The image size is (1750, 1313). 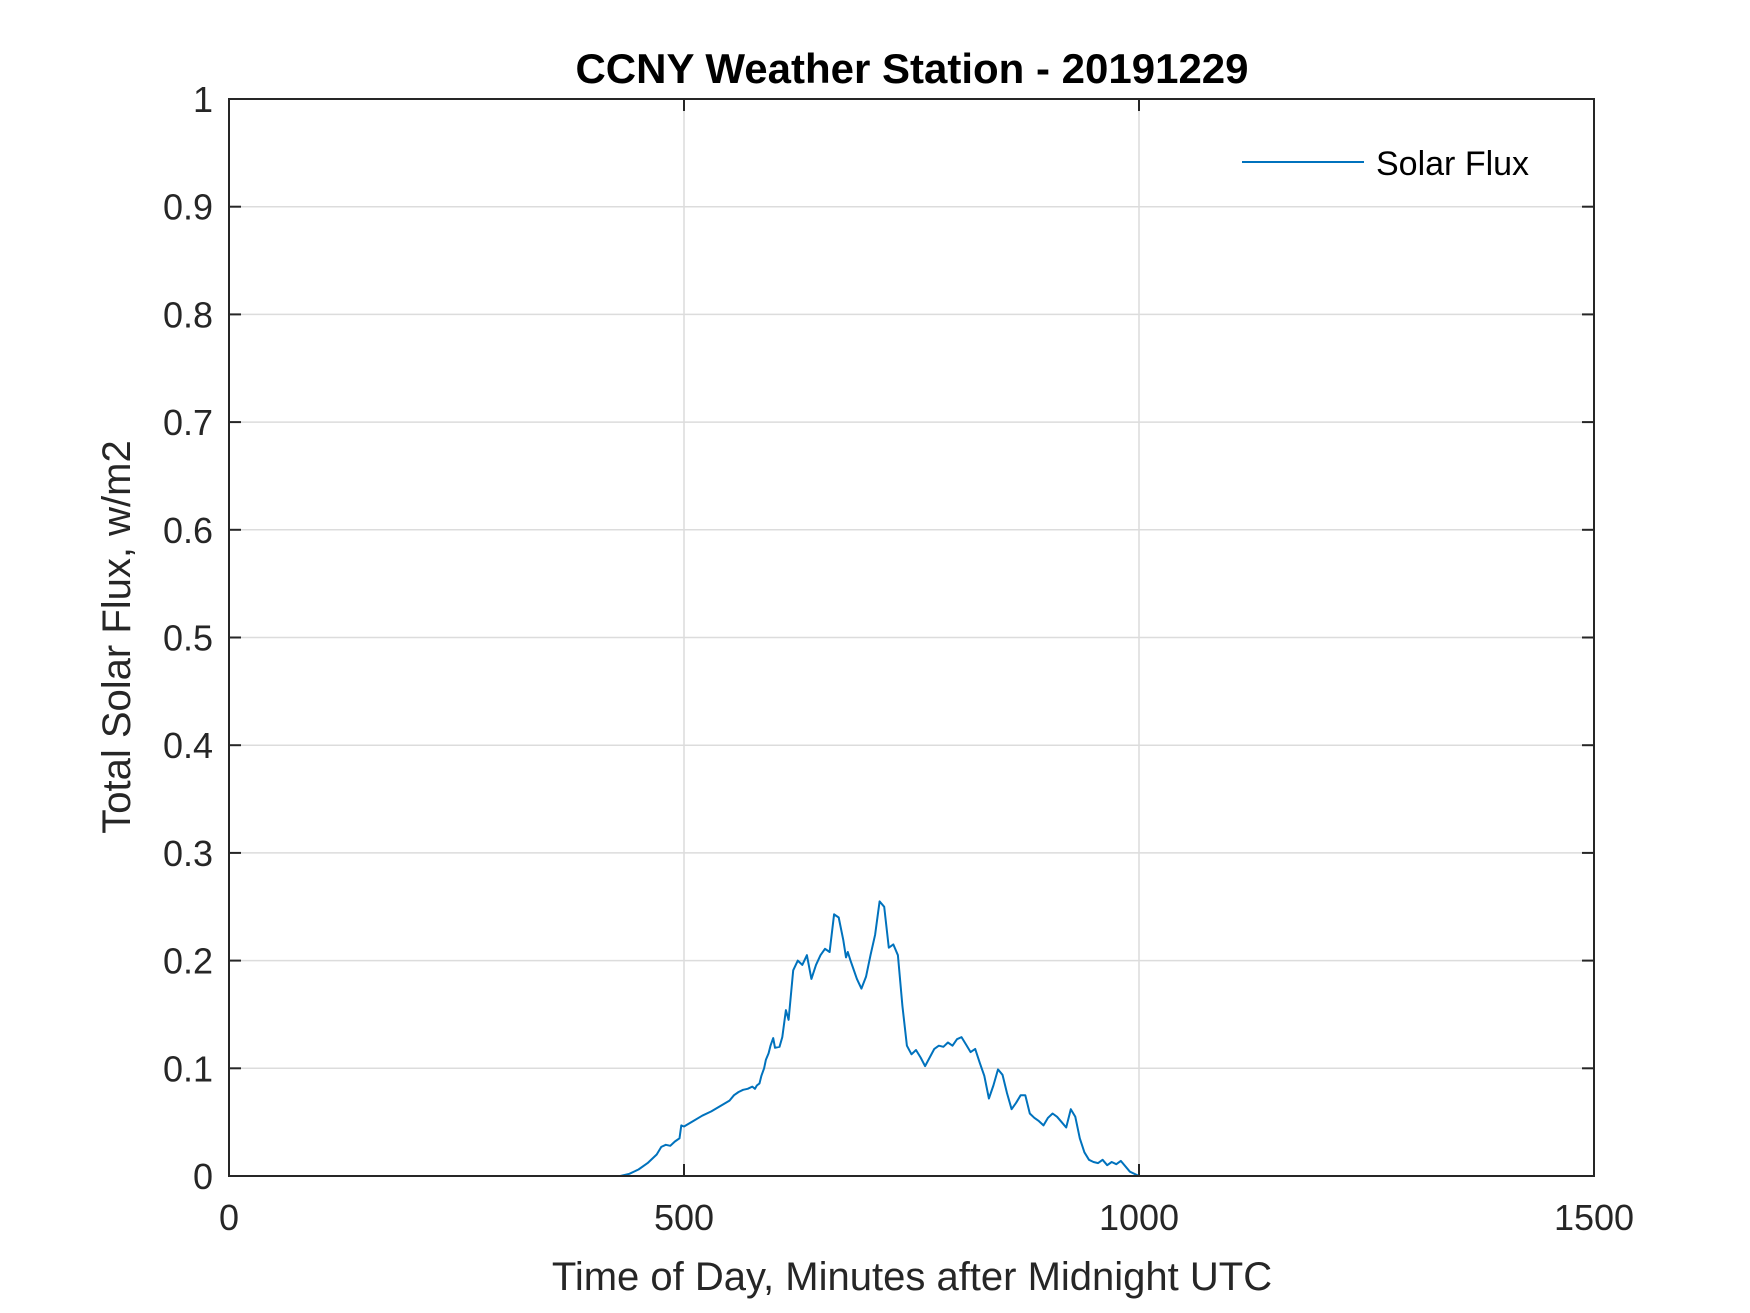 What do you see at coordinates (188, 853) in the screenshot?
I see `y-tick-label: 0.3` at bounding box center [188, 853].